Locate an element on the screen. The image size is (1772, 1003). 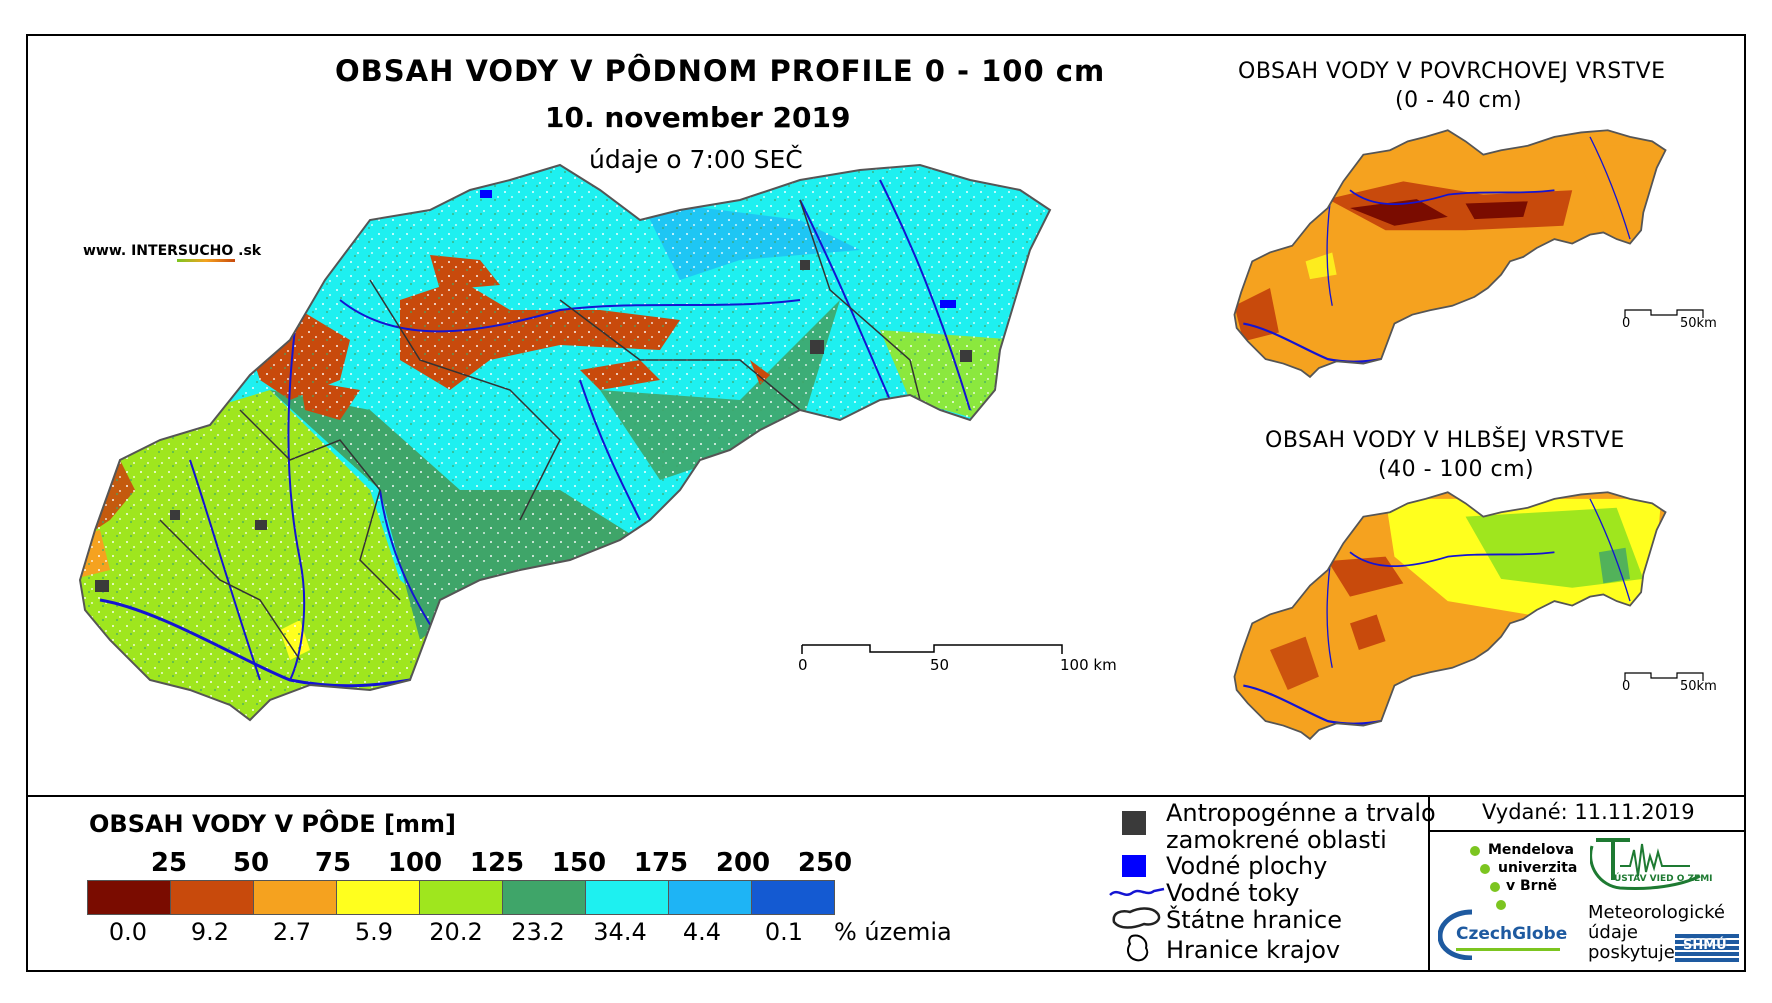
legend-percent-0: 0.0 is located at coordinates (128, 932).